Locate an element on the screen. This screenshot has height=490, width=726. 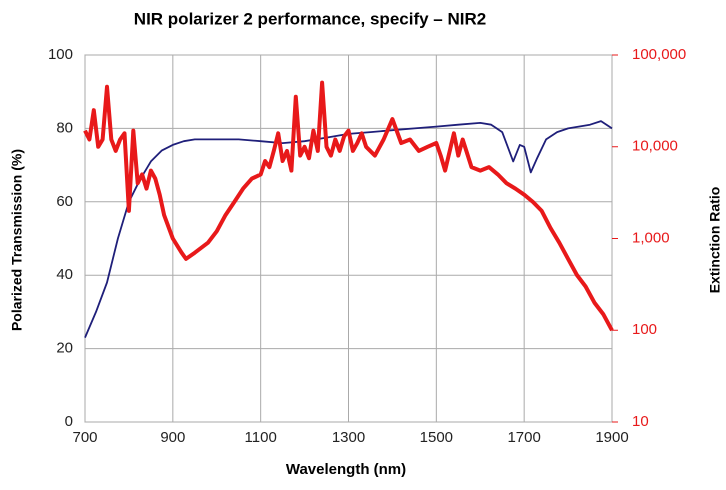
y-tick-label: 80 is located at coordinates (64, 127).